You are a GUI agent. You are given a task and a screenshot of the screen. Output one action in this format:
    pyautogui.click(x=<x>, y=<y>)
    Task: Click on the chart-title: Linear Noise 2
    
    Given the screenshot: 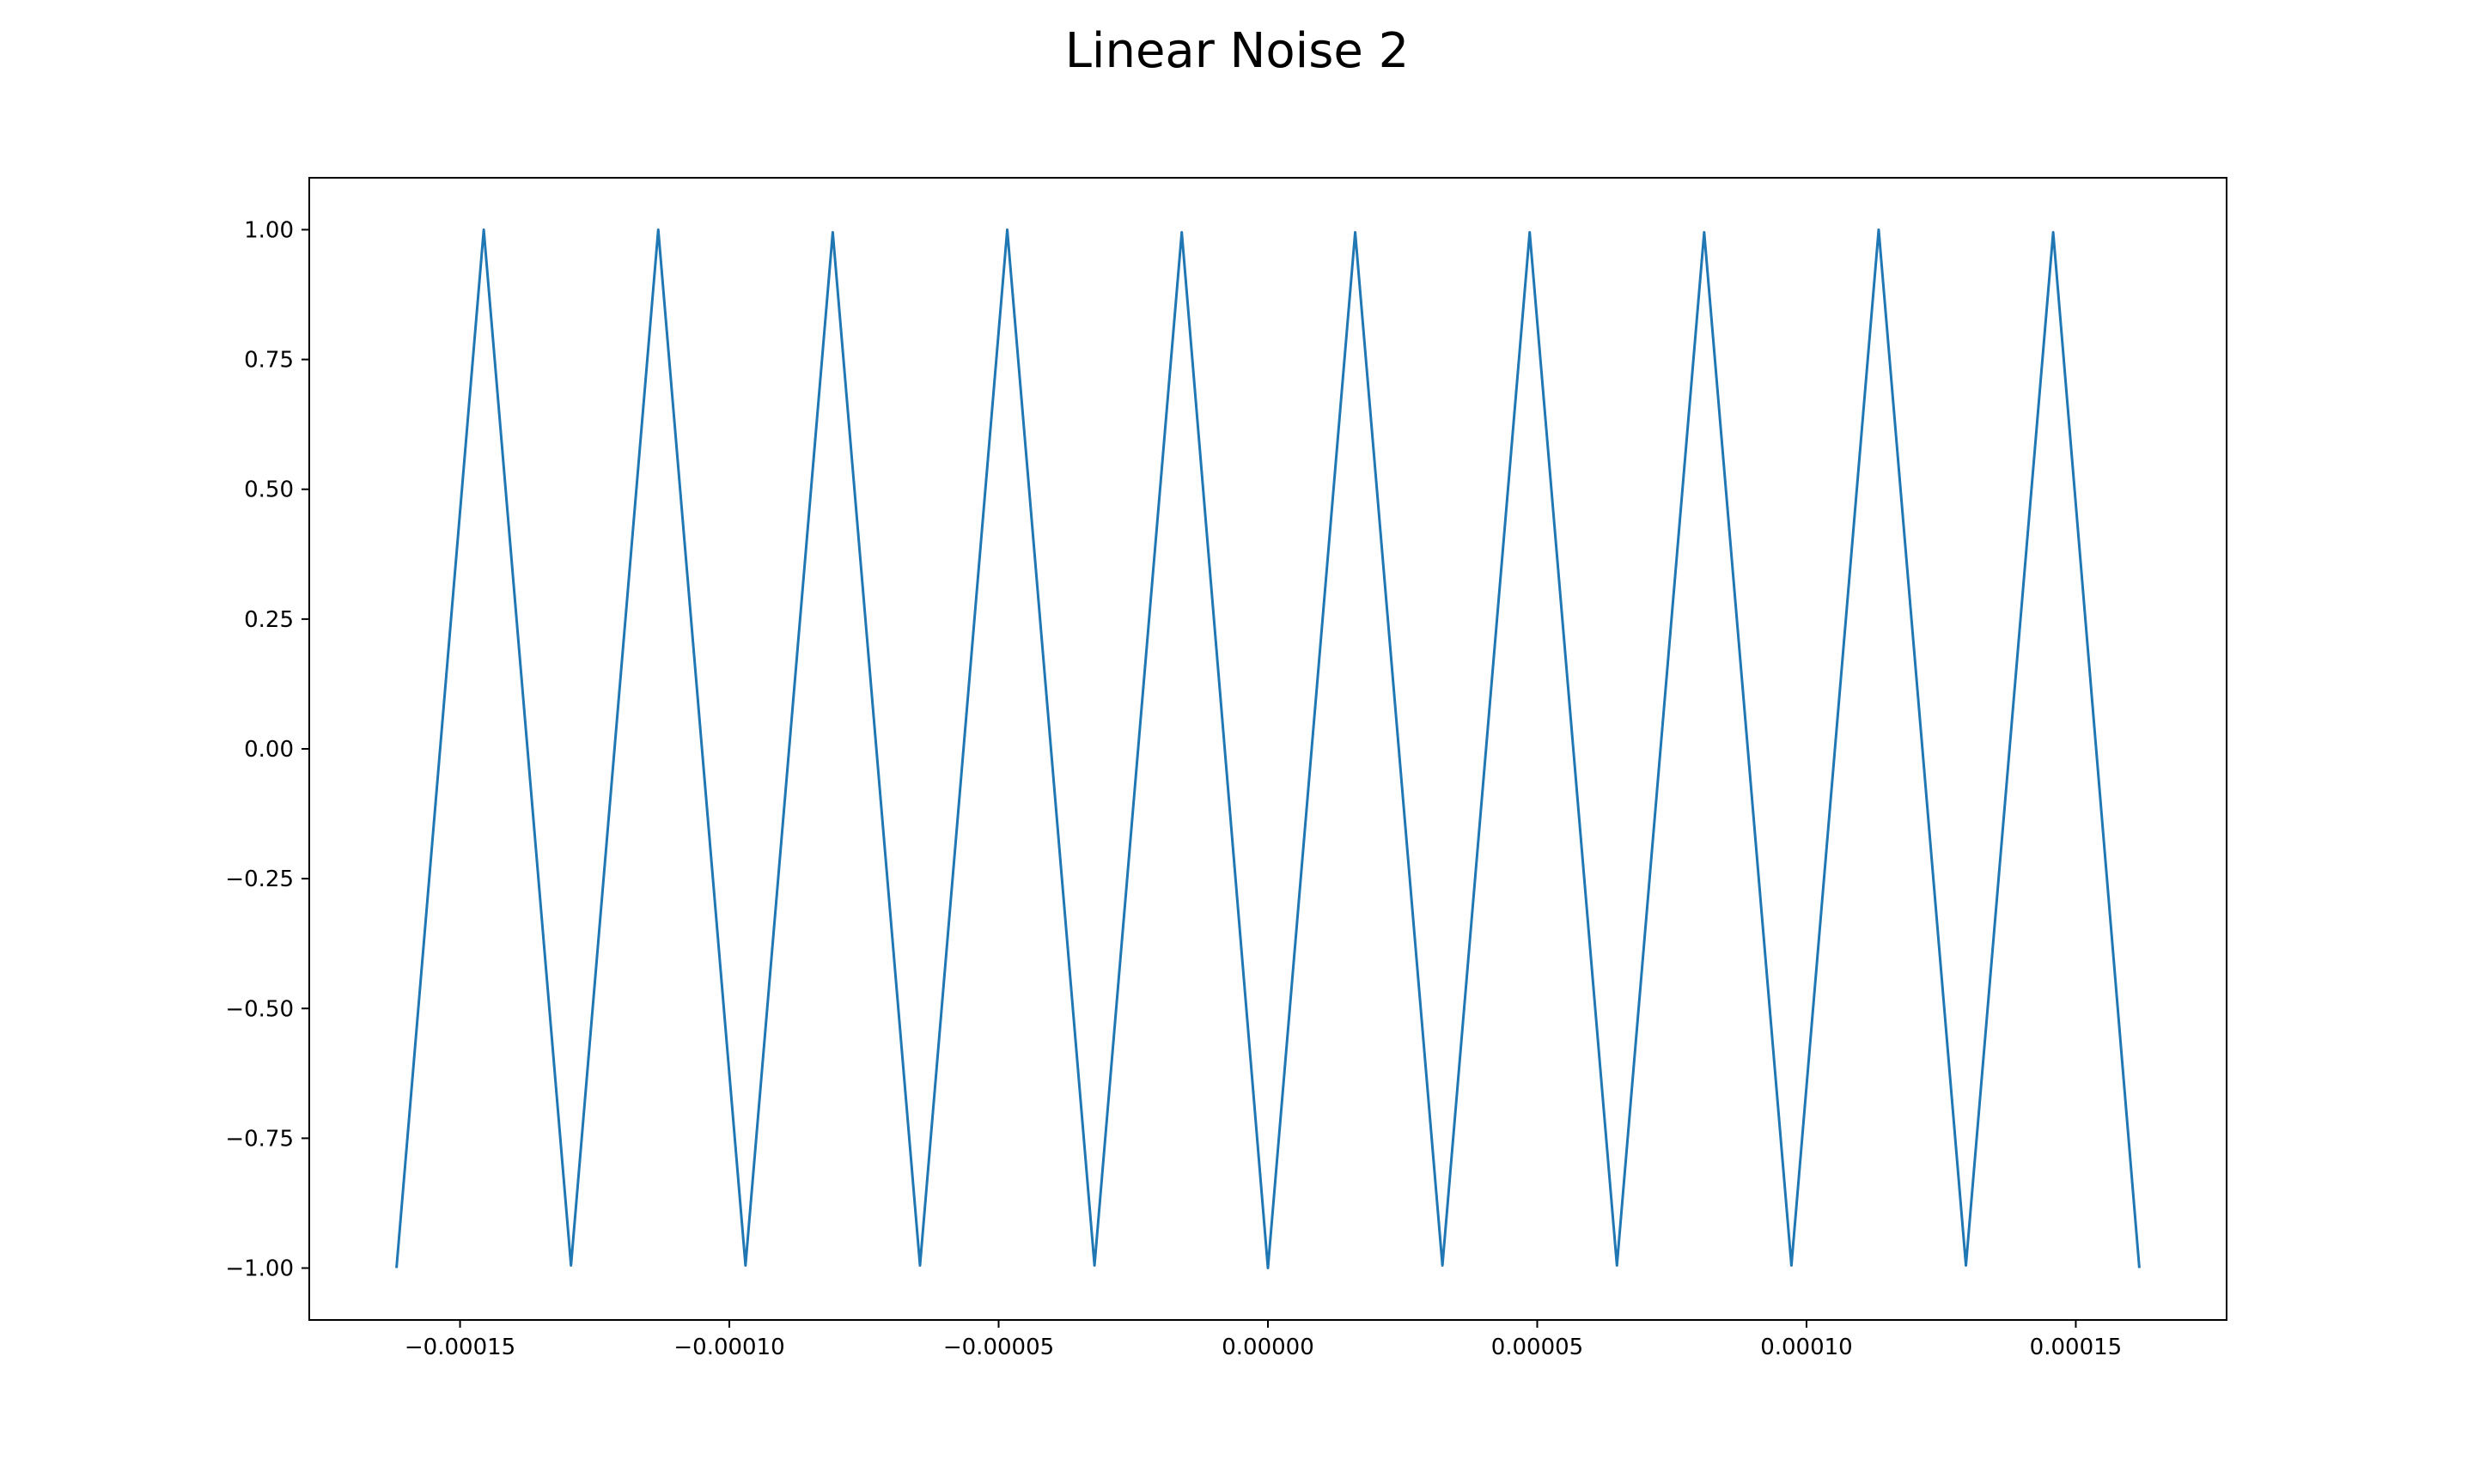 What is the action you would take?
    pyautogui.click(x=1237, y=51)
    